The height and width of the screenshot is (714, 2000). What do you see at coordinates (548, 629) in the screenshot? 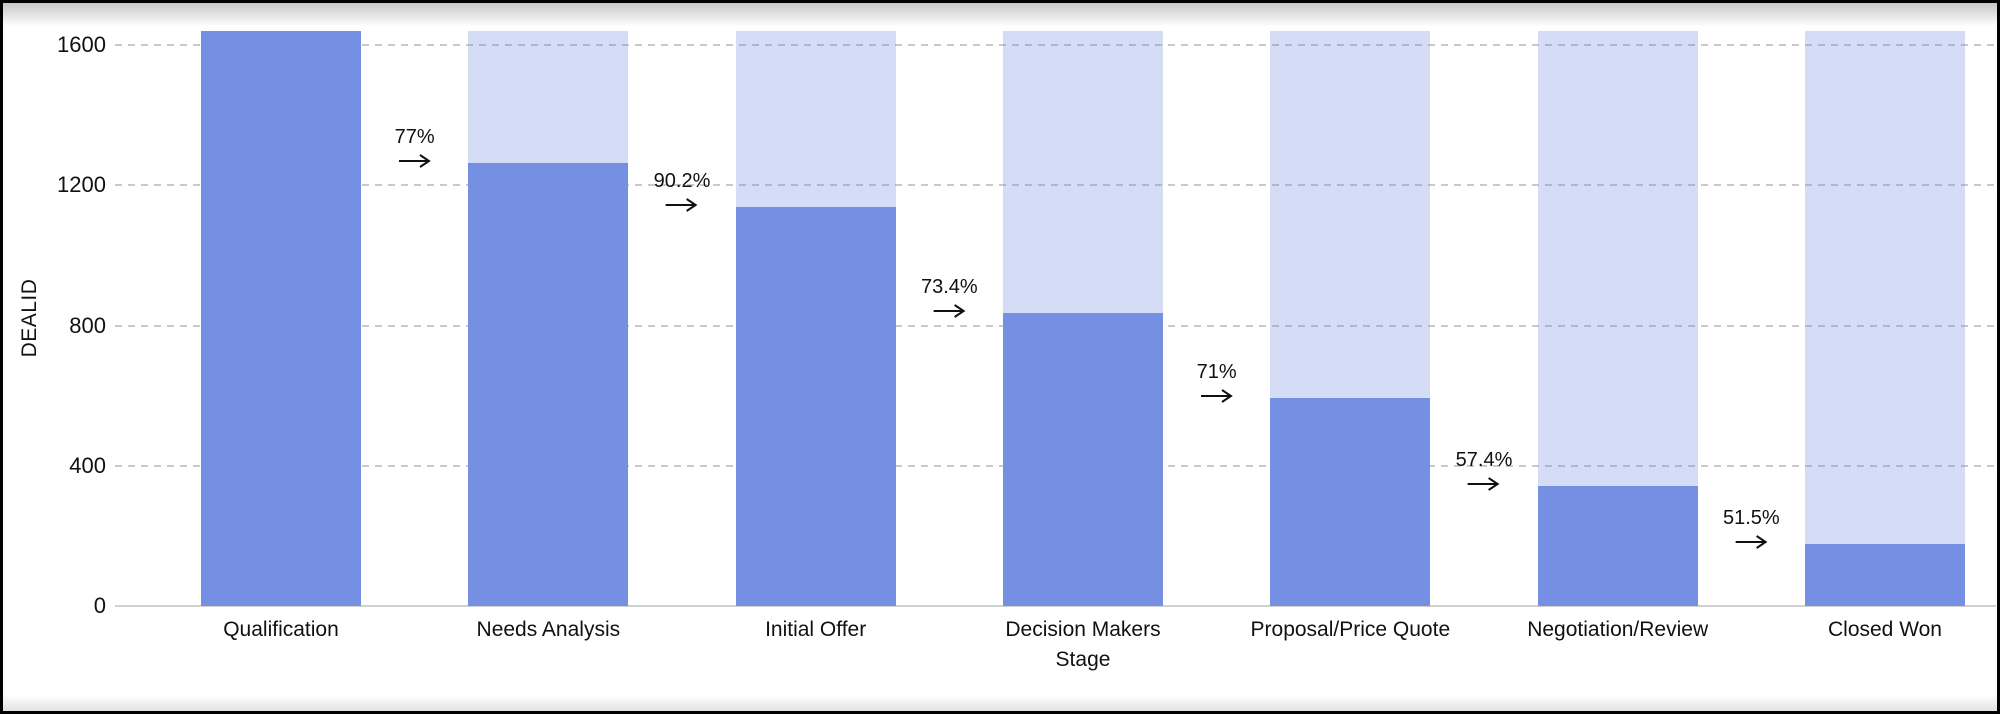
I see `x-axis-category-label: Needs Analysis` at bounding box center [548, 629].